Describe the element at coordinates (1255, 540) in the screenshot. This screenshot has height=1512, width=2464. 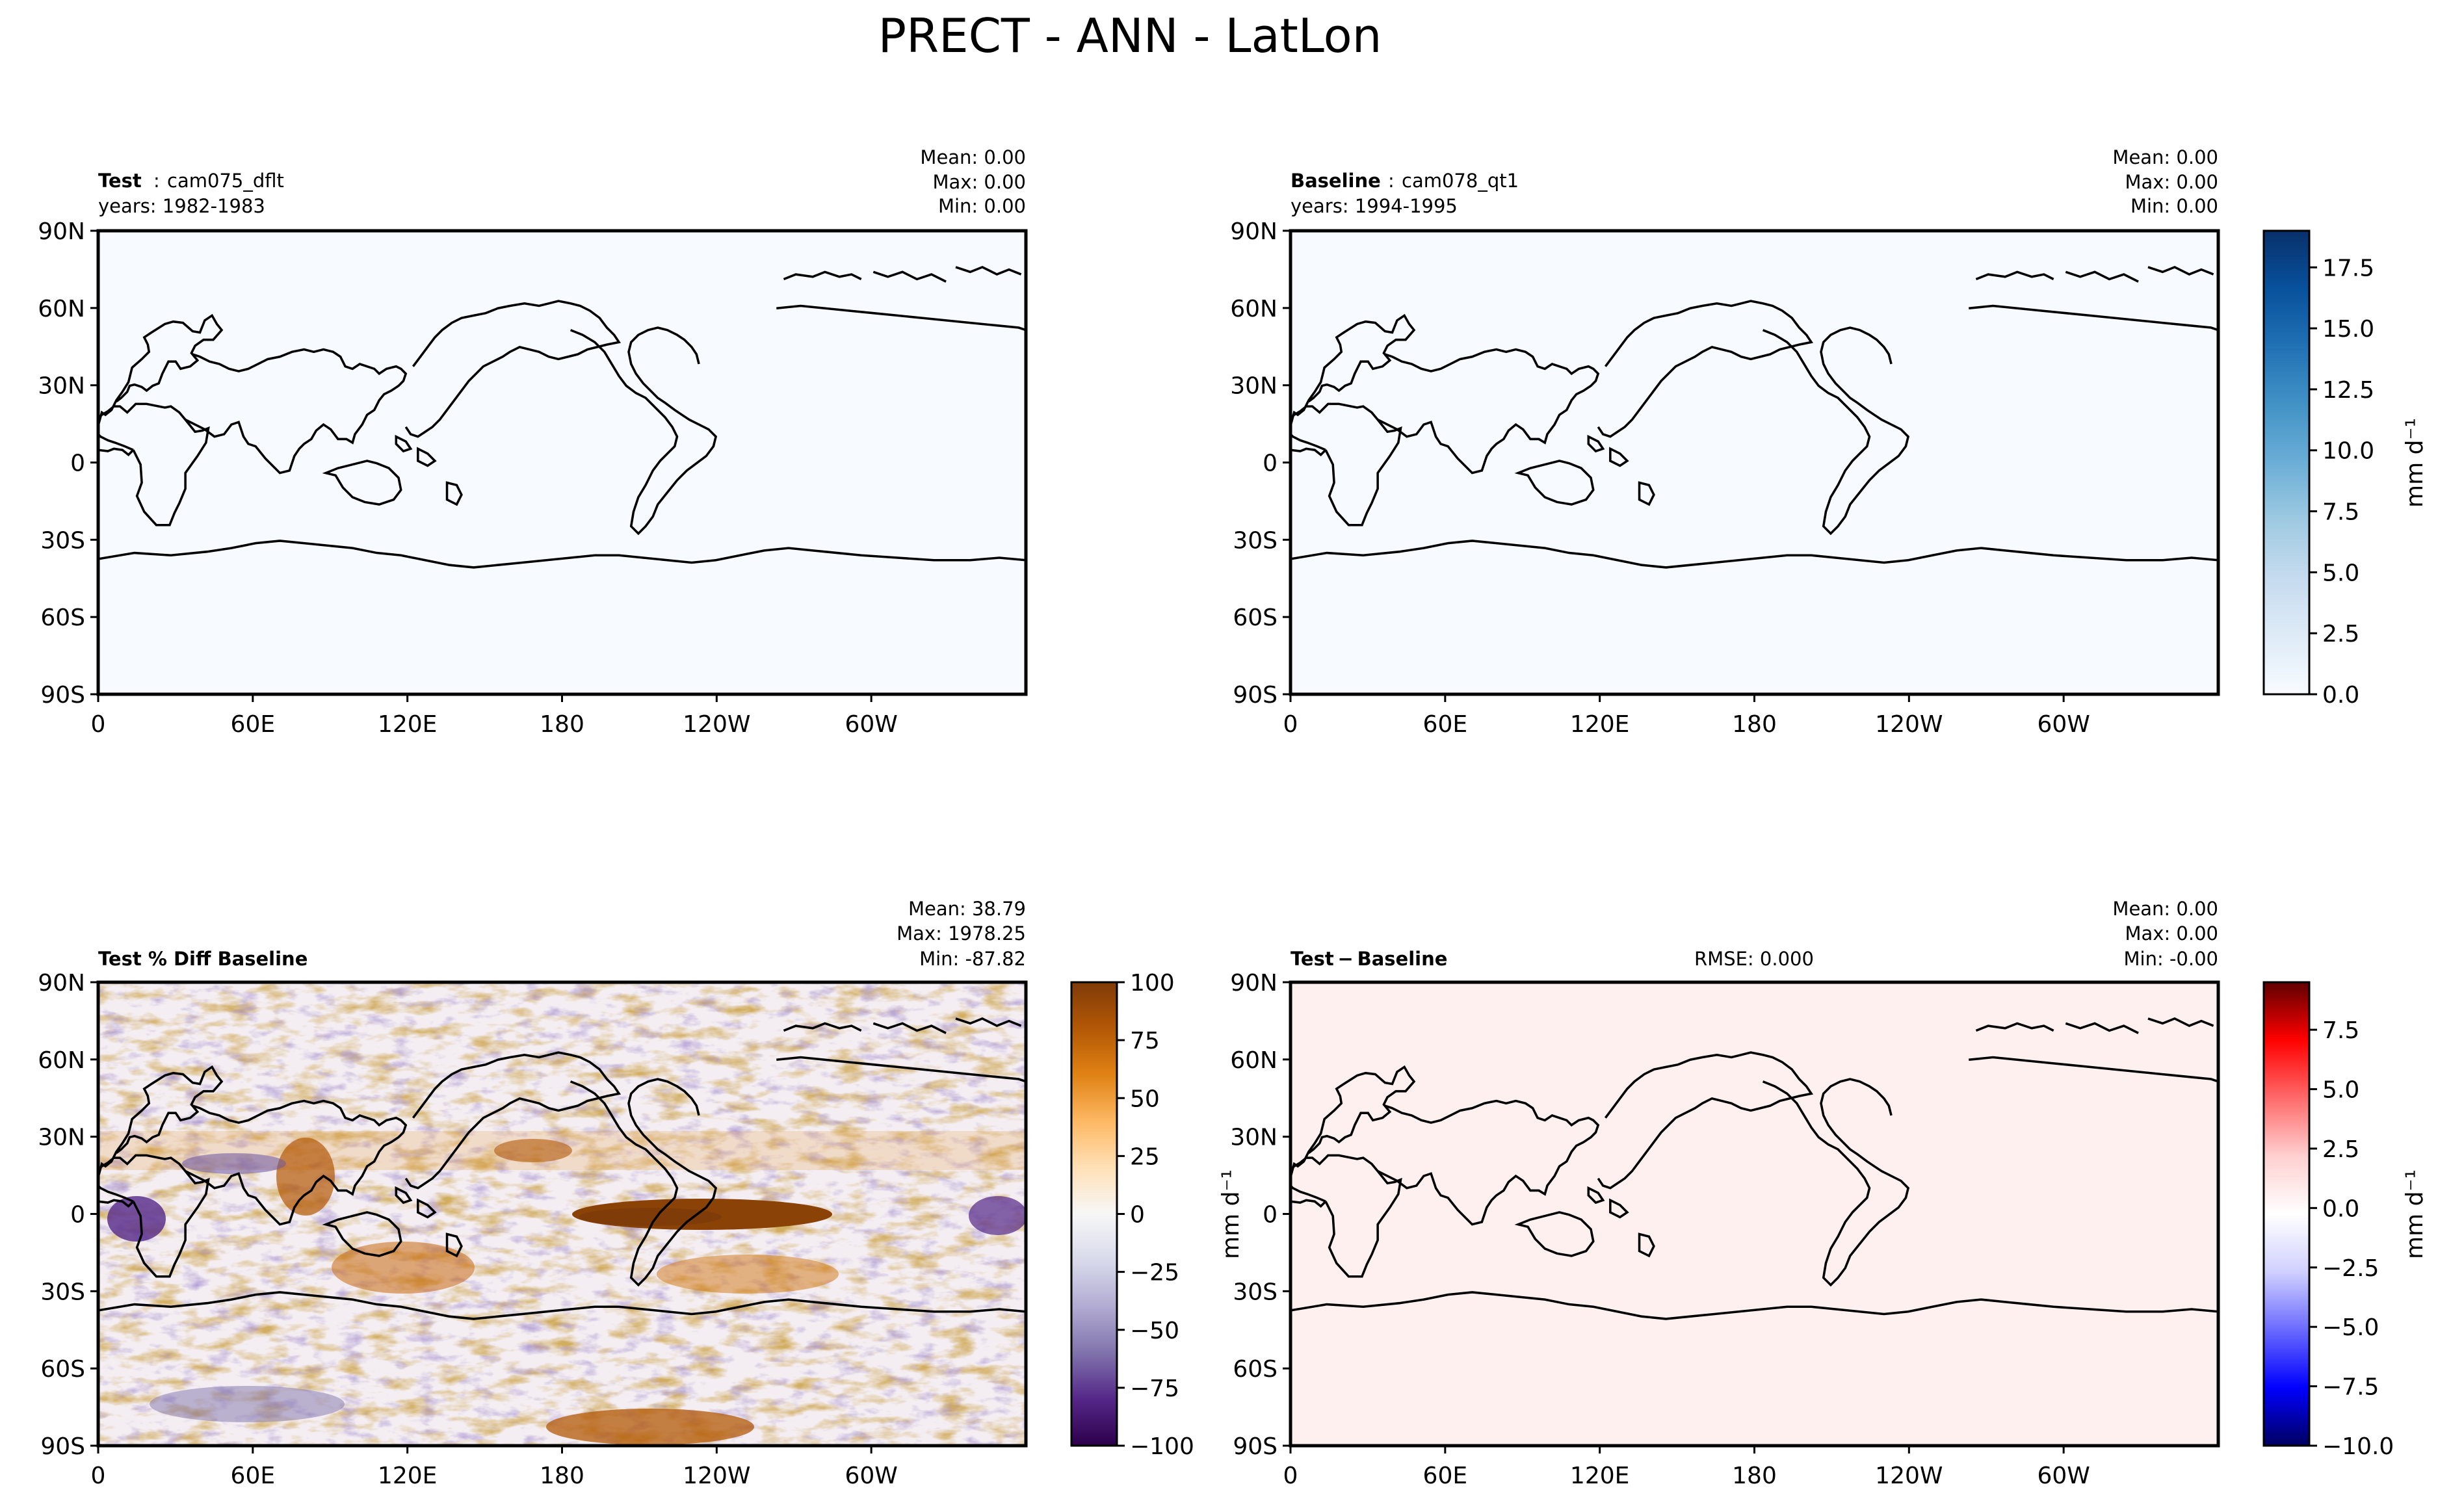
I see `lat-tick-label-baseline: 30S` at that location.